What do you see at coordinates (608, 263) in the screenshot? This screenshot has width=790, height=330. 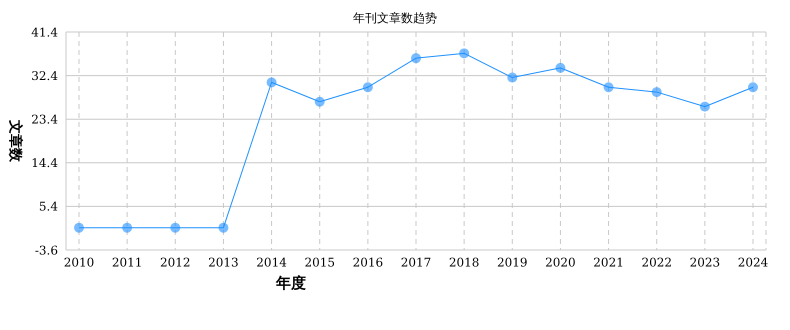 I see `x-tick-label: 2021` at bounding box center [608, 263].